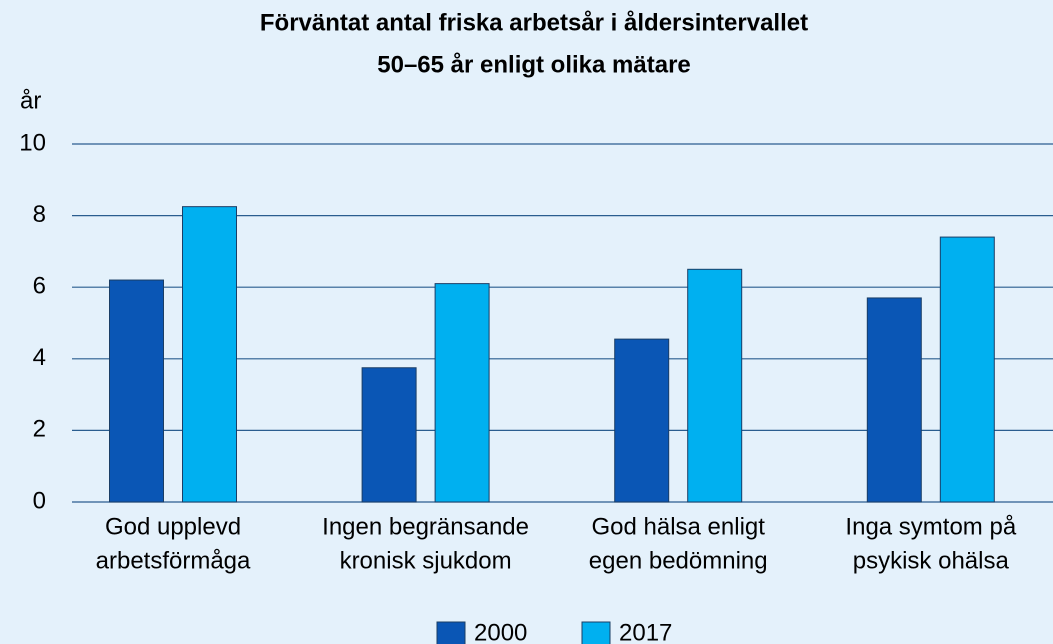 This screenshot has width=1053, height=644. I want to click on x-tick-label: God hälsa enligt, so click(678, 526).